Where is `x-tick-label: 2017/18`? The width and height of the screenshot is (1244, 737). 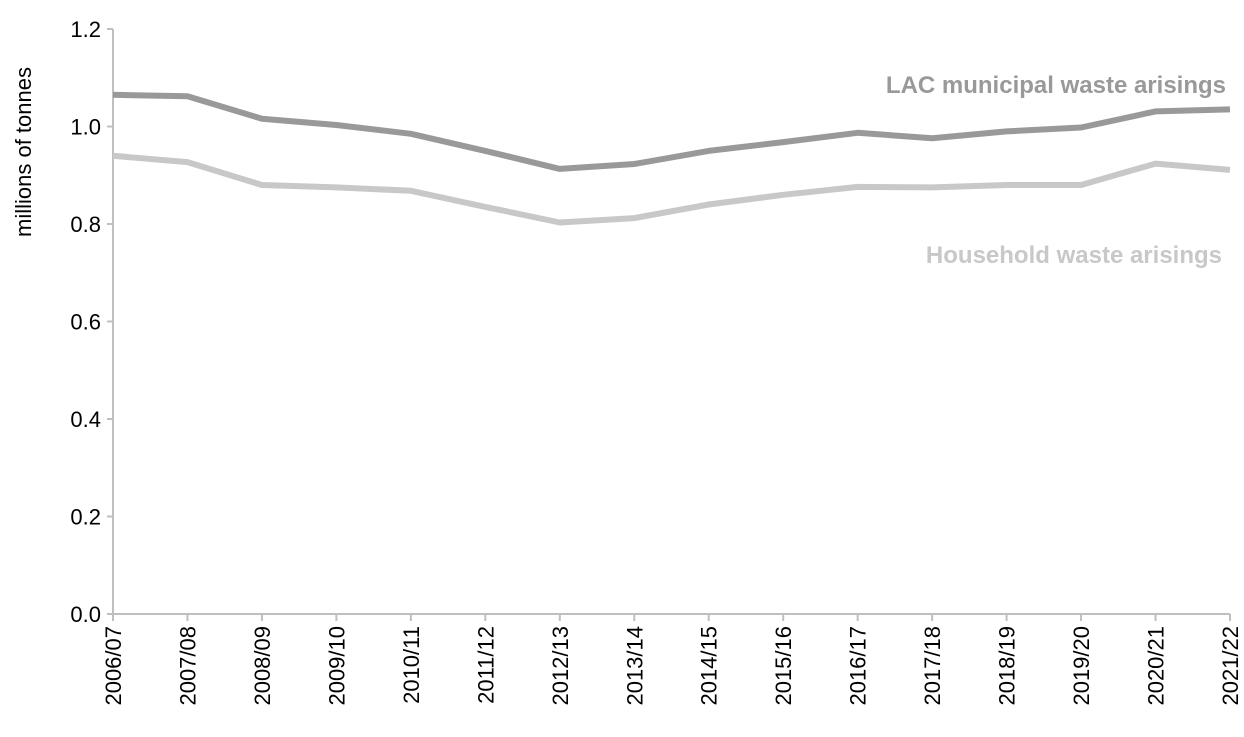
x-tick-label: 2017/18 is located at coordinates (932, 666).